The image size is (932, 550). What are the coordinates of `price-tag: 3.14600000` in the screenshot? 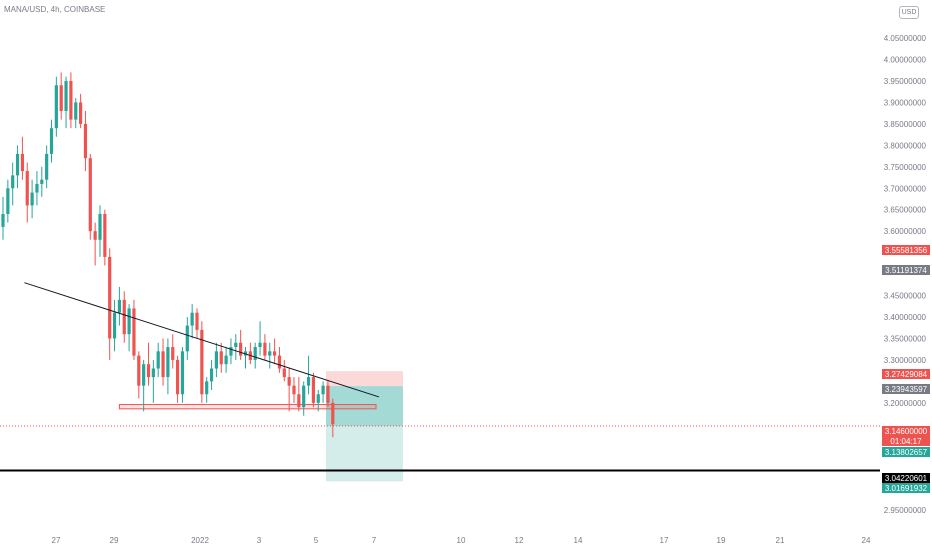 It's located at (906, 431).